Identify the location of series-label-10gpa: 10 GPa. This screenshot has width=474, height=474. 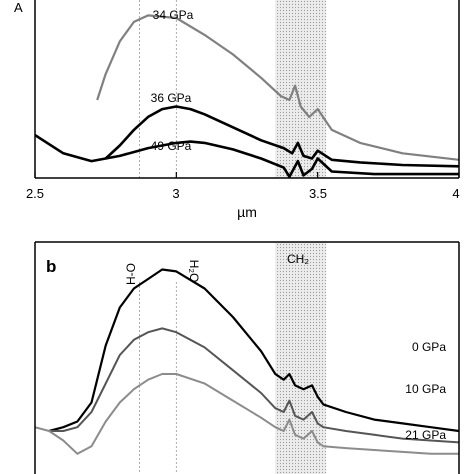
(425, 389).